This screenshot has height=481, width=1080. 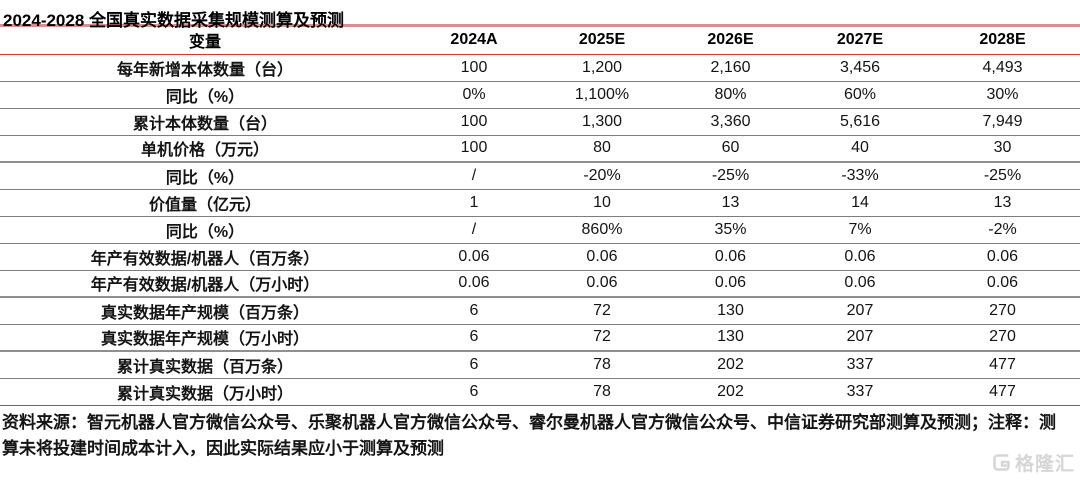 What do you see at coordinates (474, 203) in the screenshot?
I see `cell-value: 1` at bounding box center [474, 203].